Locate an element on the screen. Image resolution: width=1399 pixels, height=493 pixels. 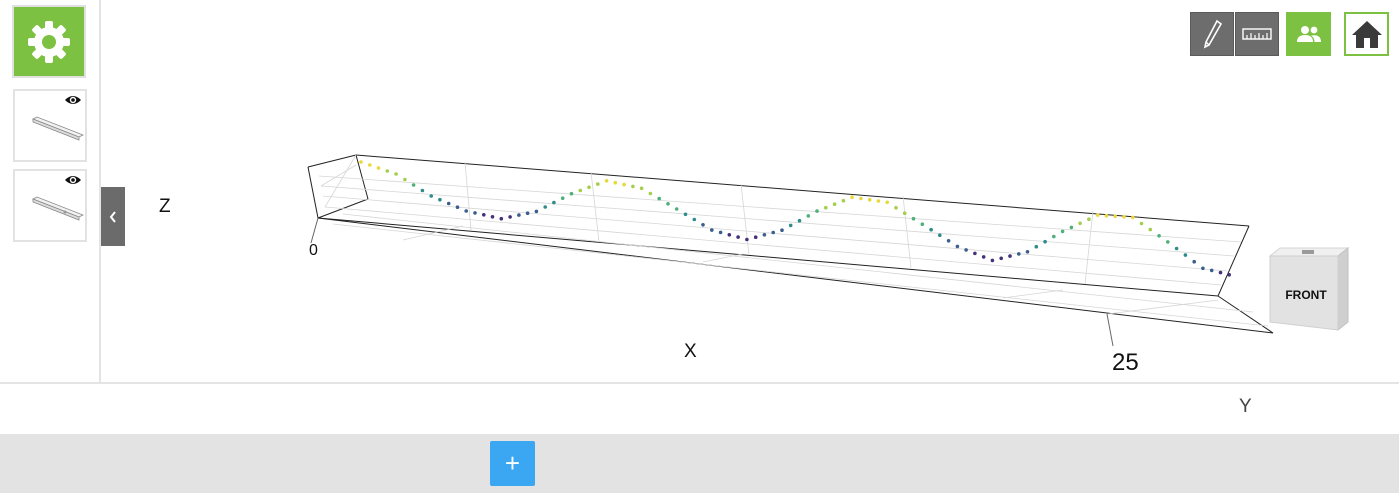
gear-icon is located at coordinates (49, 41).